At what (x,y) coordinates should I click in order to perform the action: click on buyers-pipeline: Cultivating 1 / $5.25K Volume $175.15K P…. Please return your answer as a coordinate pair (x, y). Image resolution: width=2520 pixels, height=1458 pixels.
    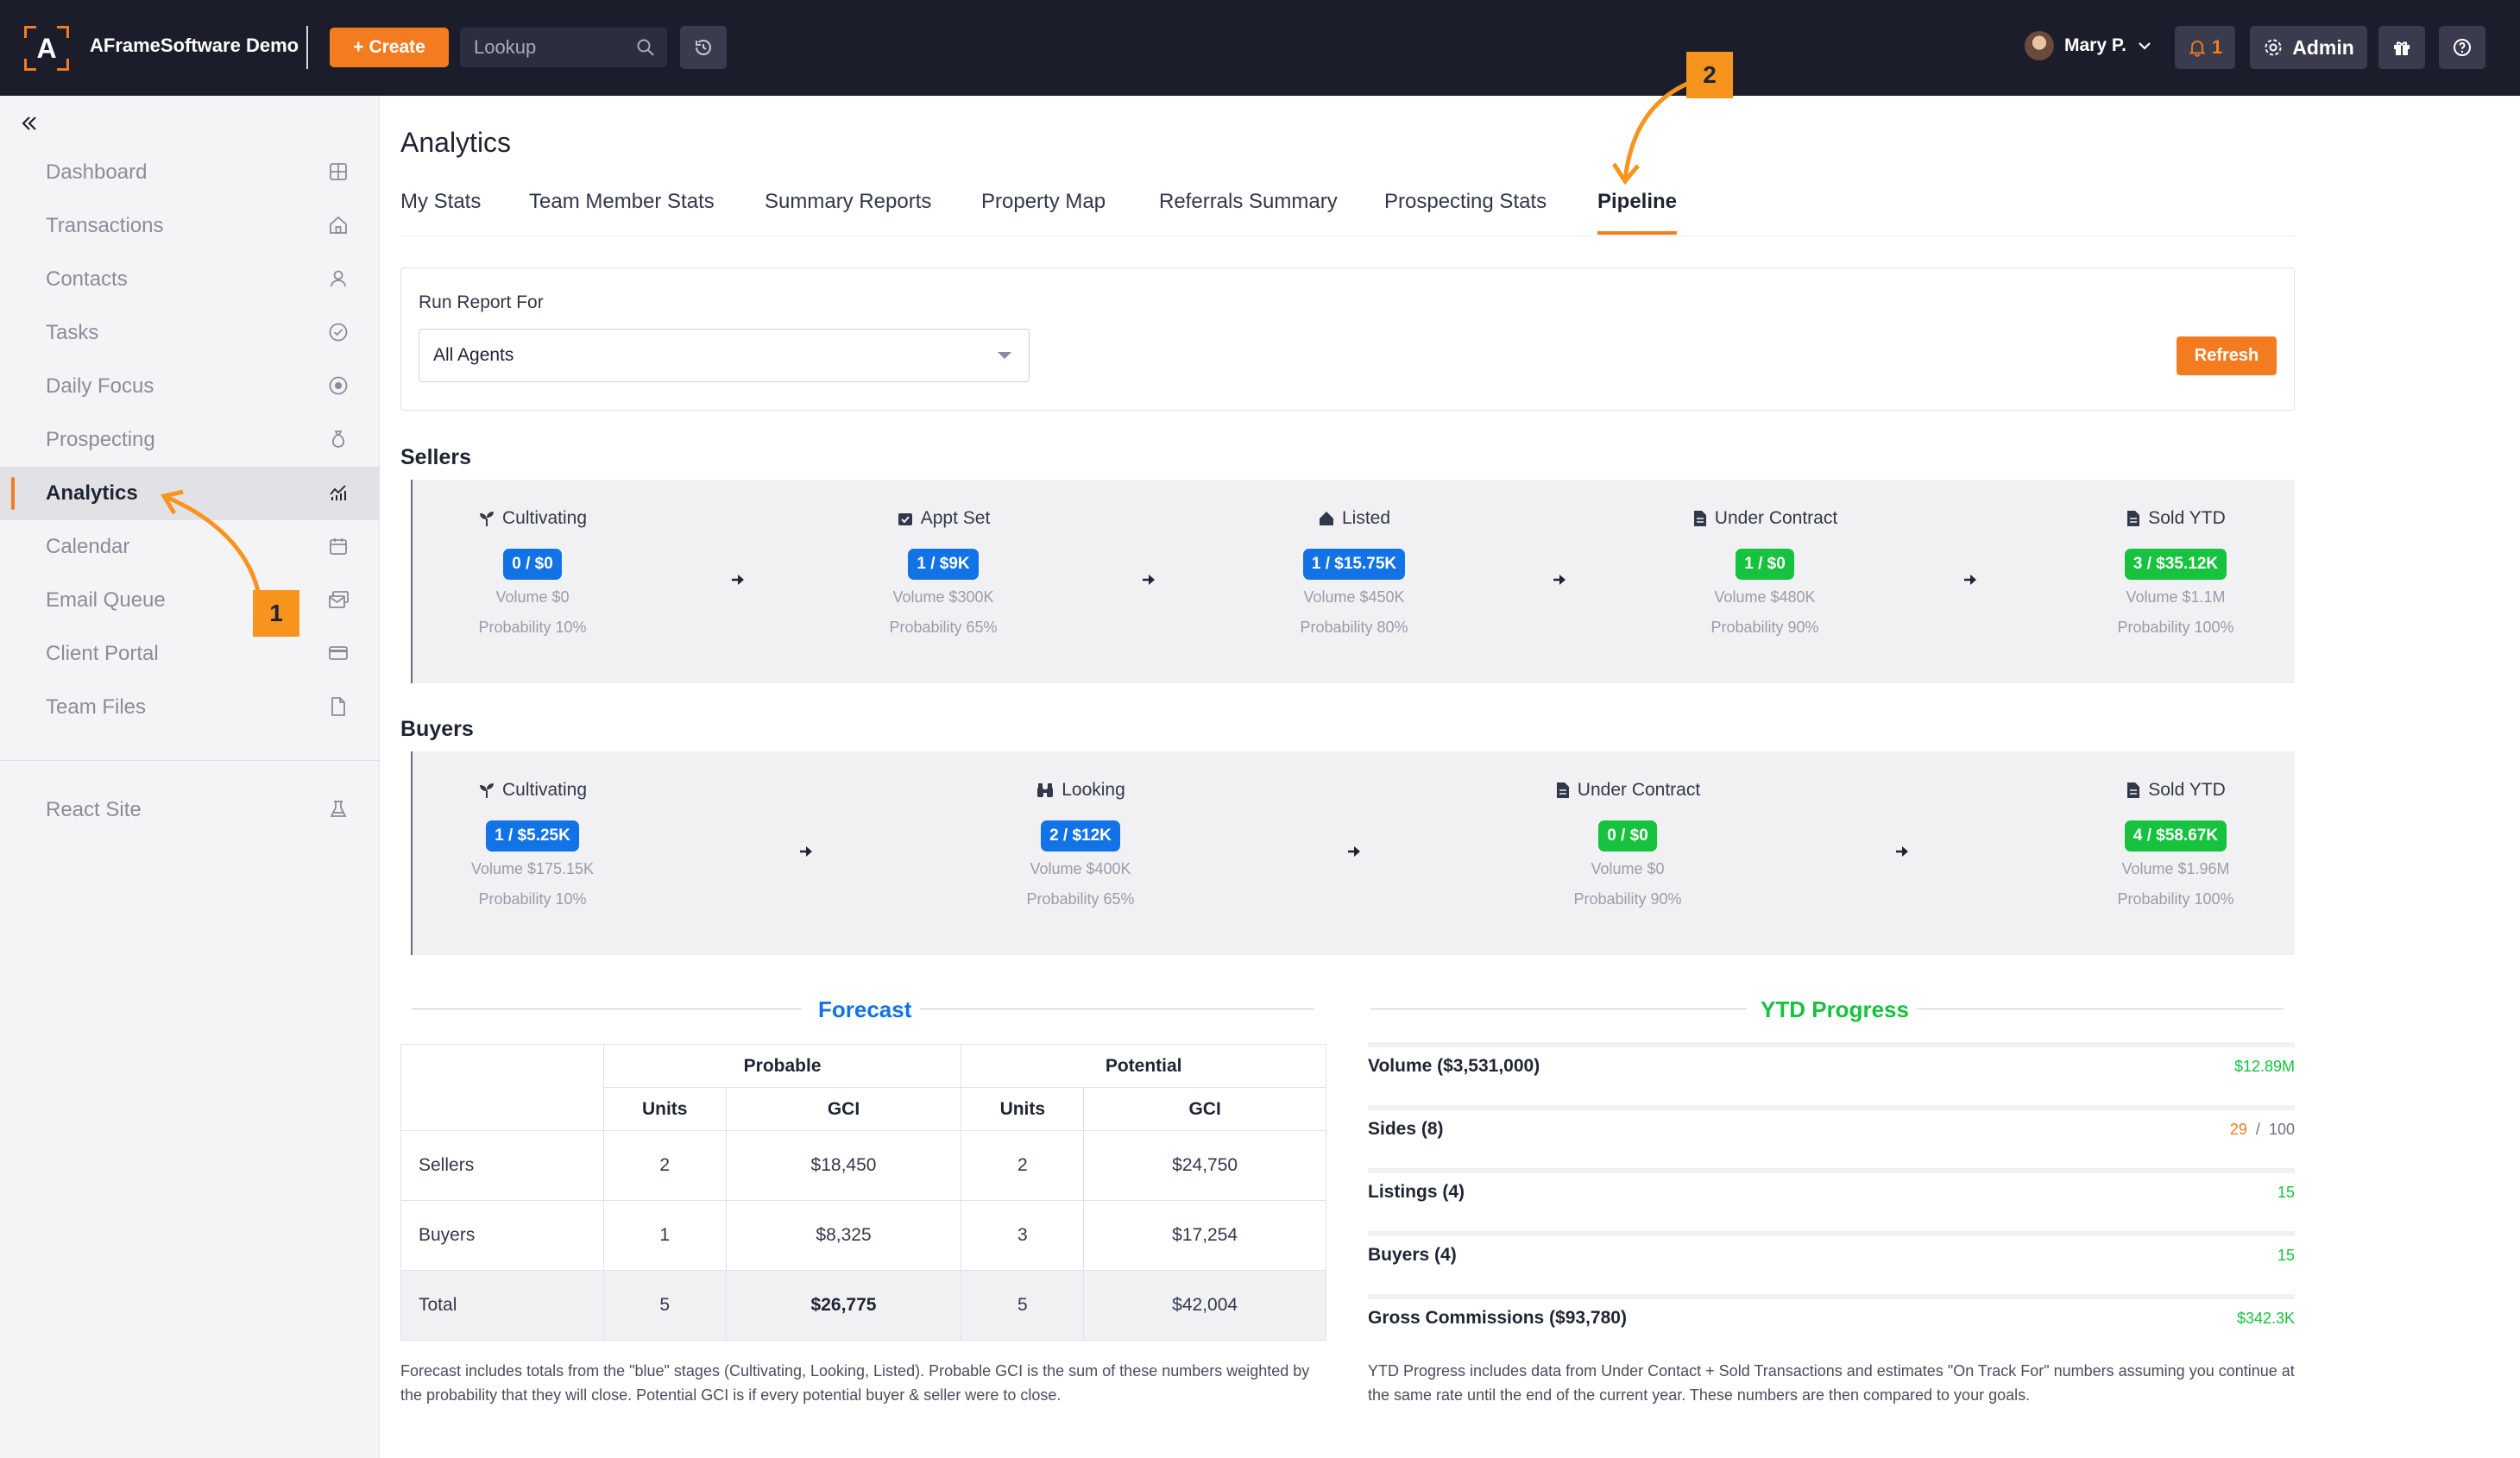
    Looking at the image, I should click on (1353, 853).